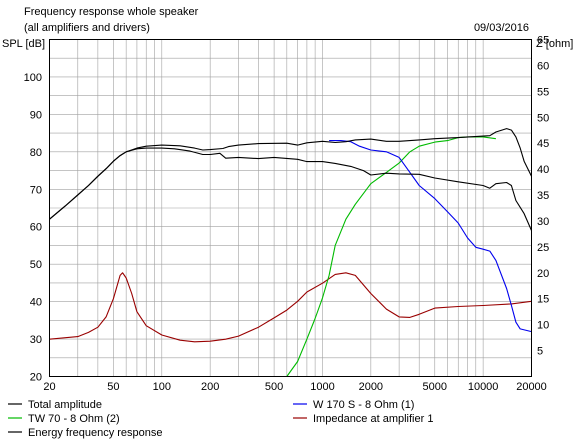  Describe the element at coordinates (543, 222) in the screenshot. I see `y2-tick-label: 30` at that location.